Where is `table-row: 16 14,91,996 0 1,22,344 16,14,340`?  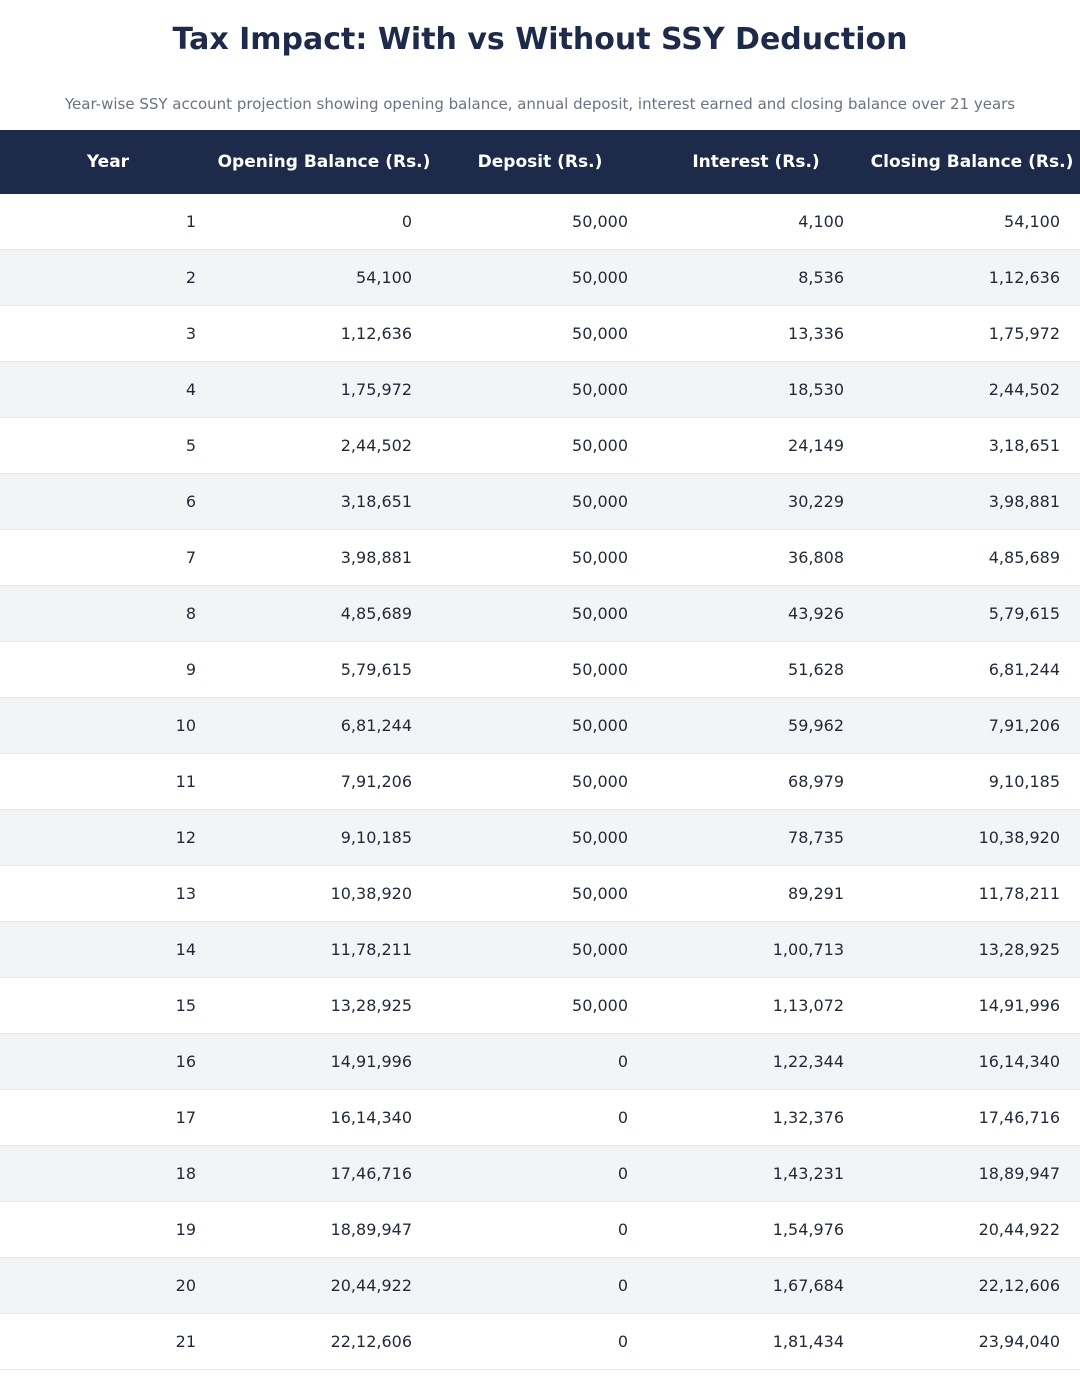 table-row: 16 14,91,996 0 1,22,344 16,14,340 is located at coordinates (540, 1061).